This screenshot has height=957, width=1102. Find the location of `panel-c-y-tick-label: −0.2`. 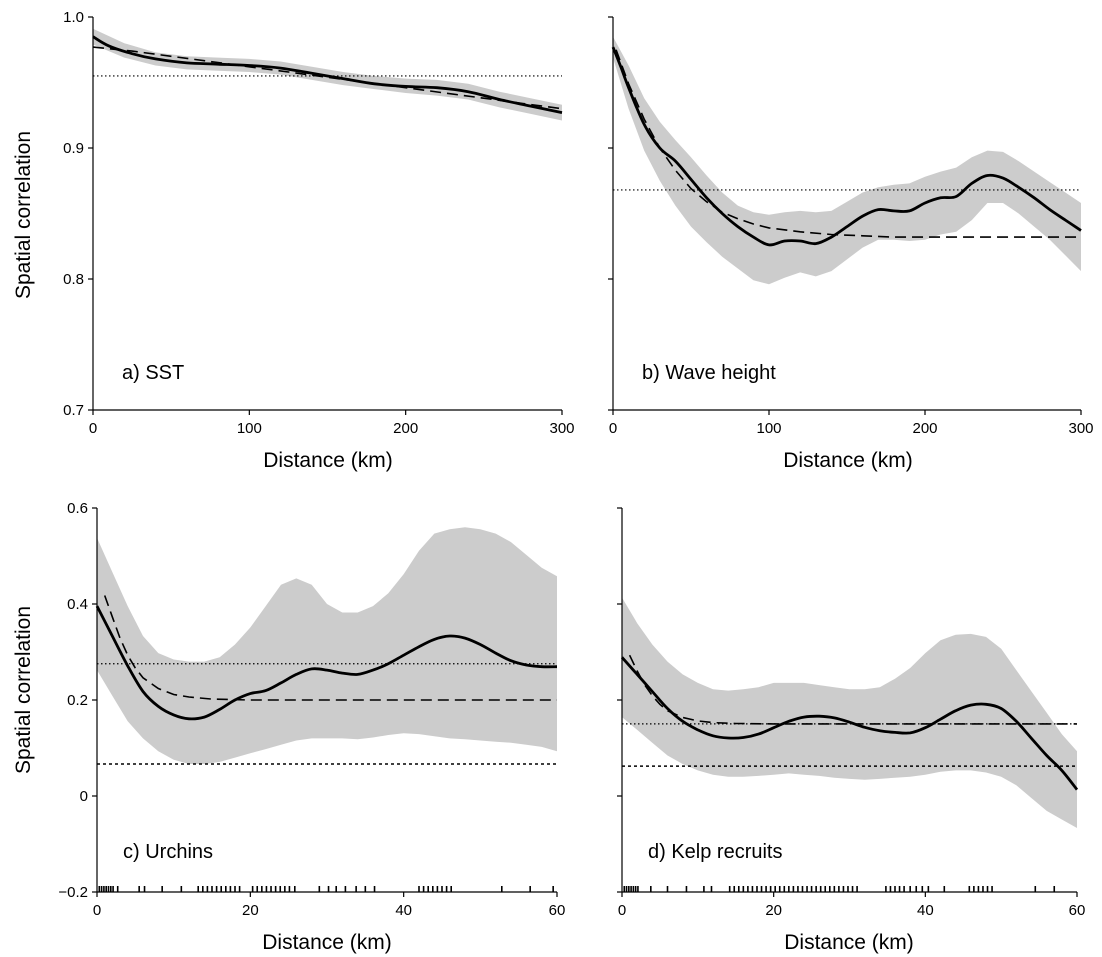

panel-c-y-tick-label: −0.2 is located at coordinates (73, 892).